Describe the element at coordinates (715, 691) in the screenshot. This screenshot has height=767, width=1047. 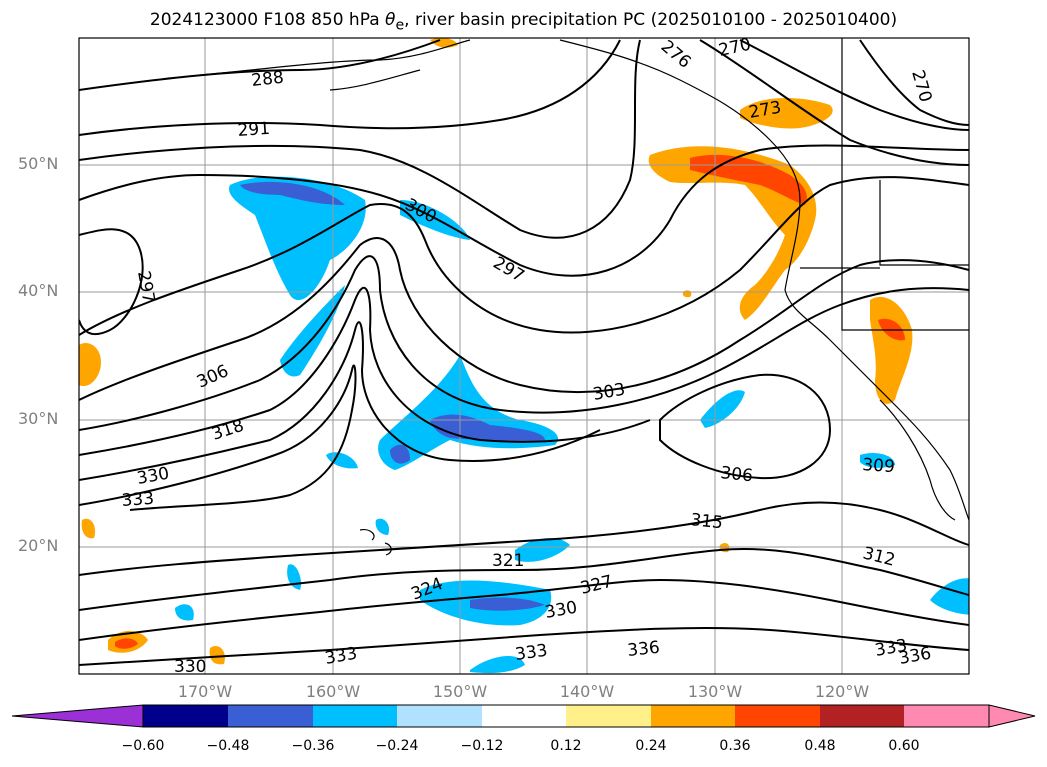
I see `lon-tick-label: 130°W` at that location.